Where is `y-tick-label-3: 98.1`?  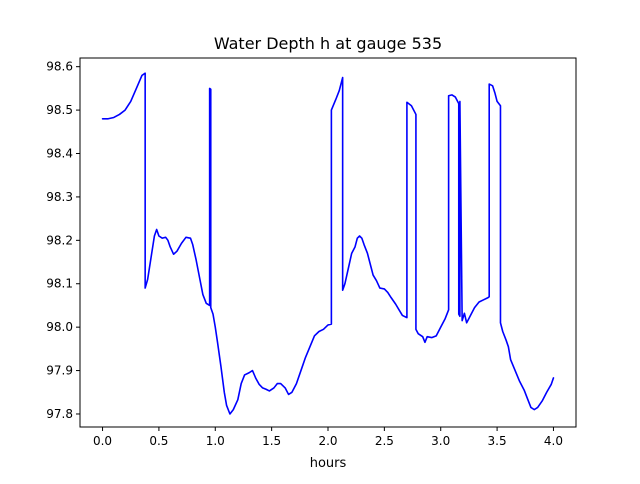 y-tick-label-3: 98.1 is located at coordinates (59, 284).